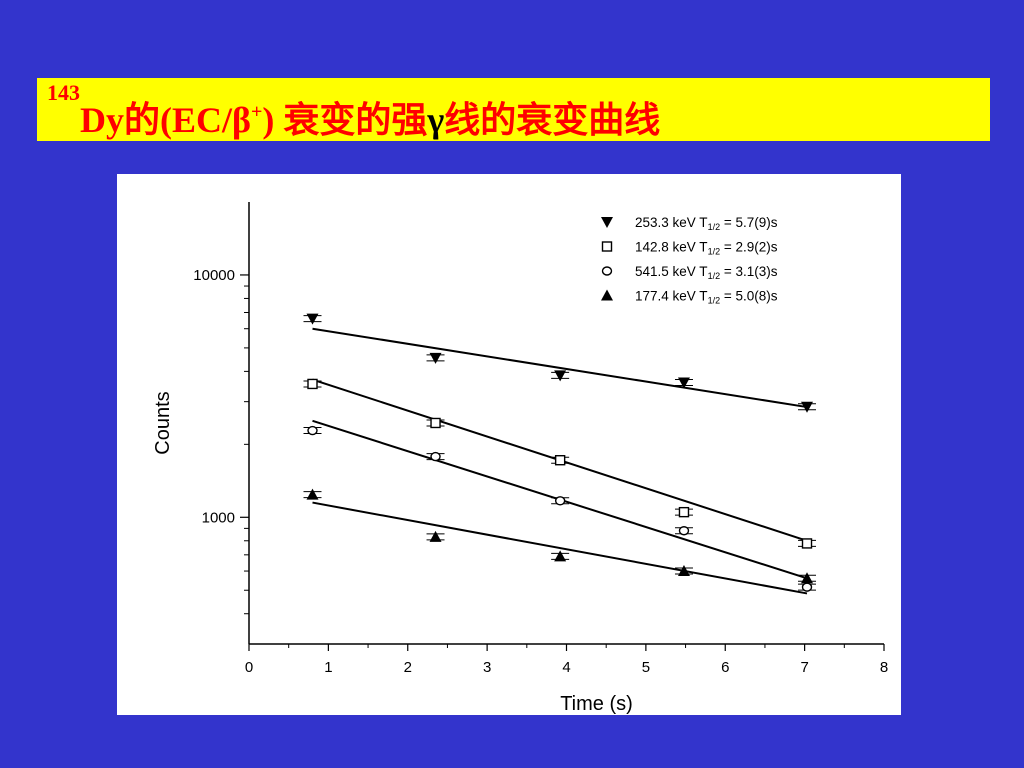 This screenshot has width=1024, height=768. Describe the element at coordinates (646, 667) in the screenshot. I see `x-tick-label: 5` at that location.